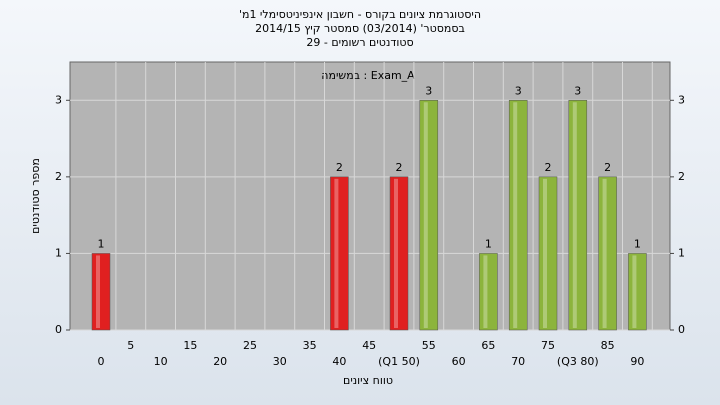  Describe the element at coordinates (368, 380) in the screenshot. I see `x-axis-label: טווח ציונים` at that location.